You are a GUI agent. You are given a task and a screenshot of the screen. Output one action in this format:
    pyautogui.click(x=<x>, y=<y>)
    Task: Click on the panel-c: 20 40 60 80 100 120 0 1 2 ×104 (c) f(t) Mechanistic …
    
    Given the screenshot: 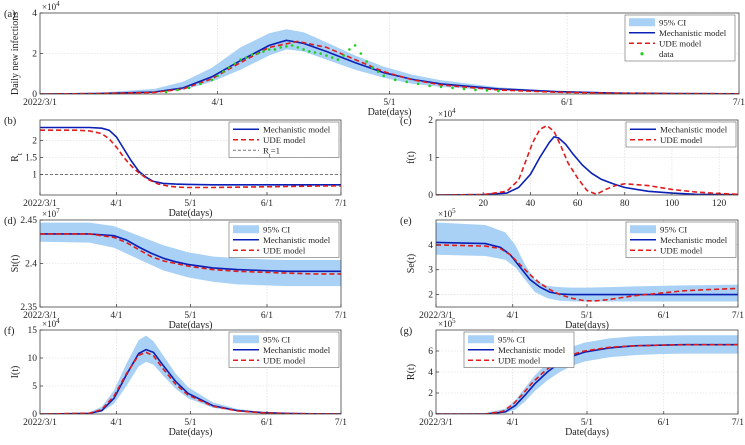 What is the action you would take?
    pyautogui.click(x=569, y=158)
    